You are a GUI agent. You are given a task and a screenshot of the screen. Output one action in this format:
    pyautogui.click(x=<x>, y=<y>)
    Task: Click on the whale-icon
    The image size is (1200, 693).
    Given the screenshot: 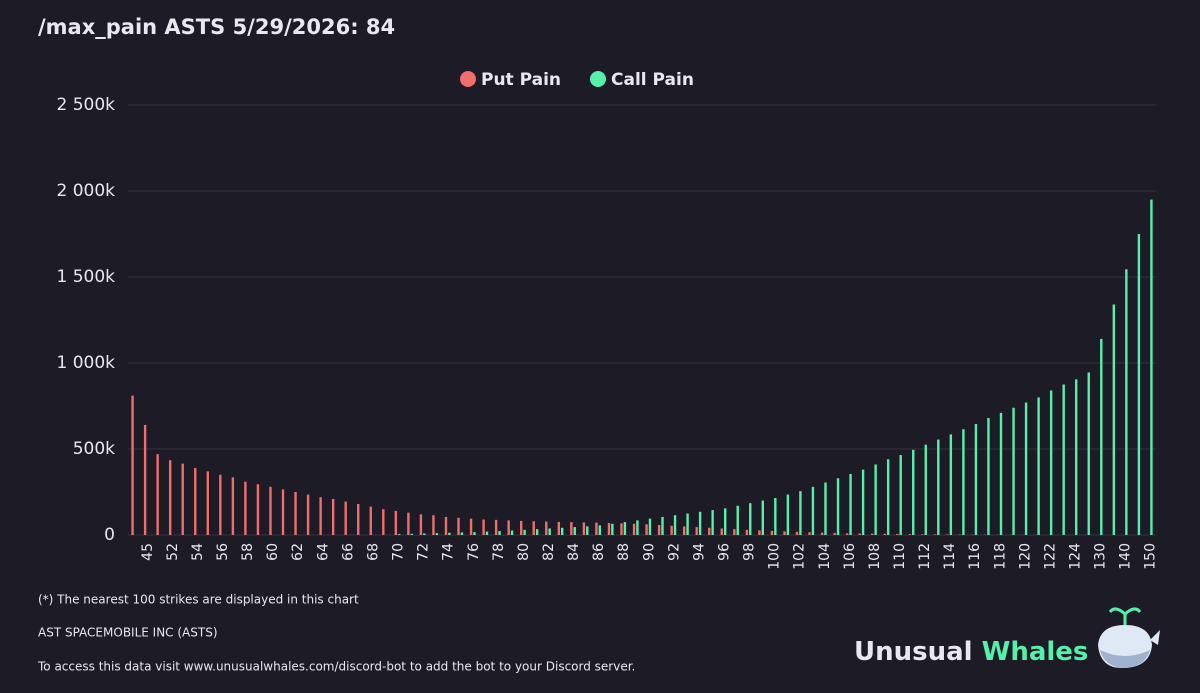 What is the action you would take?
    pyautogui.click(x=1129, y=637)
    